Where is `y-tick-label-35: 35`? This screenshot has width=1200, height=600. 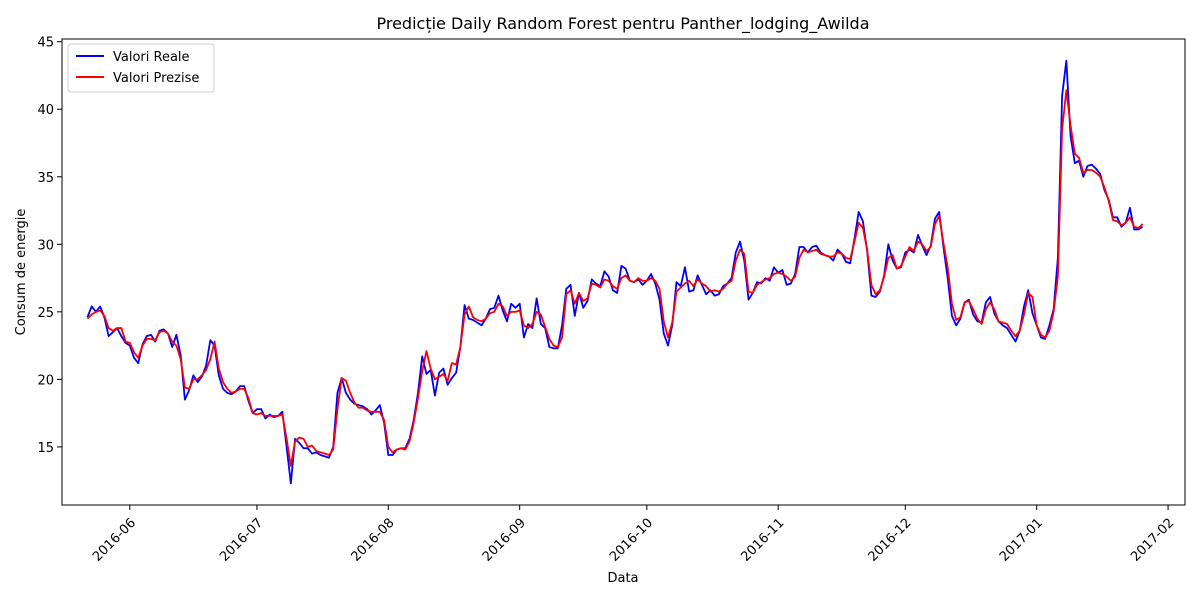 y-tick-label-35: 35 is located at coordinates (45, 178).